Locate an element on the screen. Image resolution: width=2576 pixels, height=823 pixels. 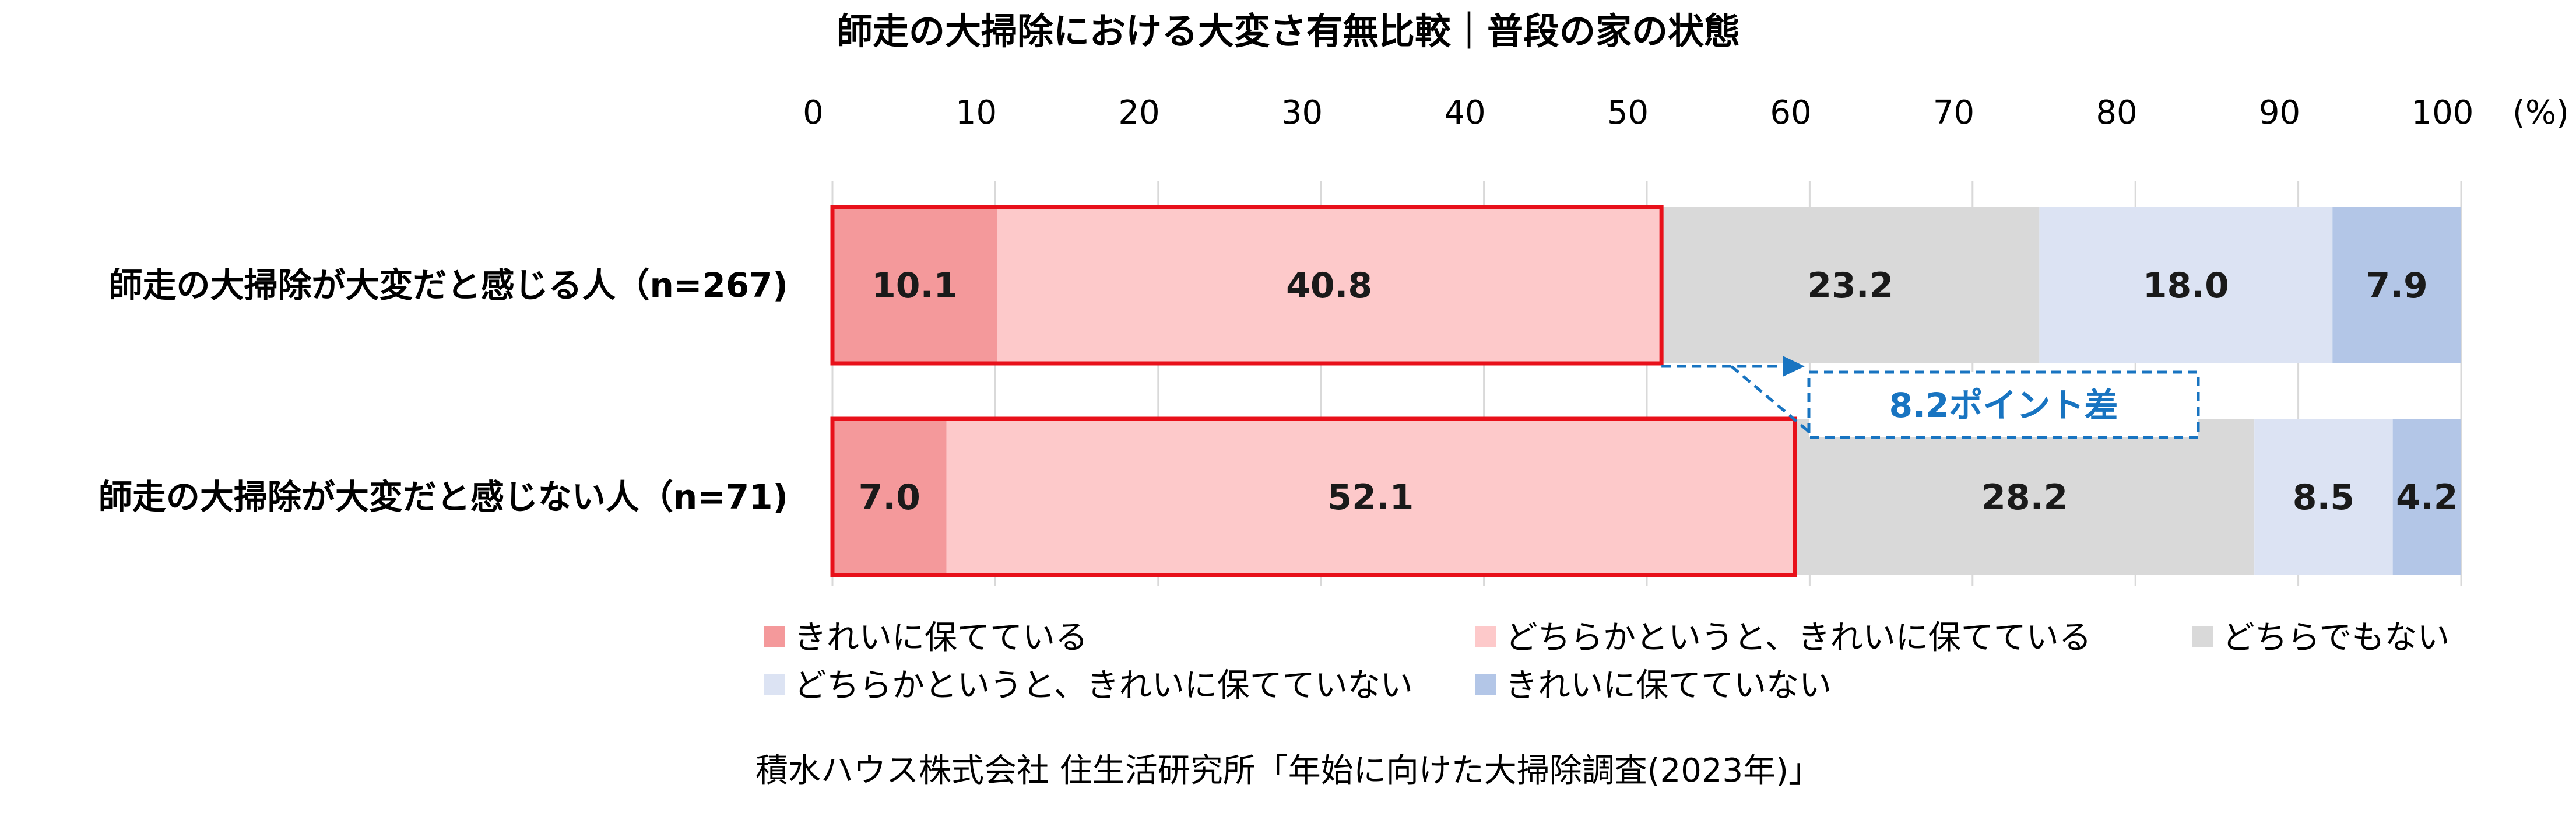
source-note: 積水ハウス株式会社 住生活研究所「年始に向けた大掃除調査(2023年)」 is located at coordinates (1288, 771).